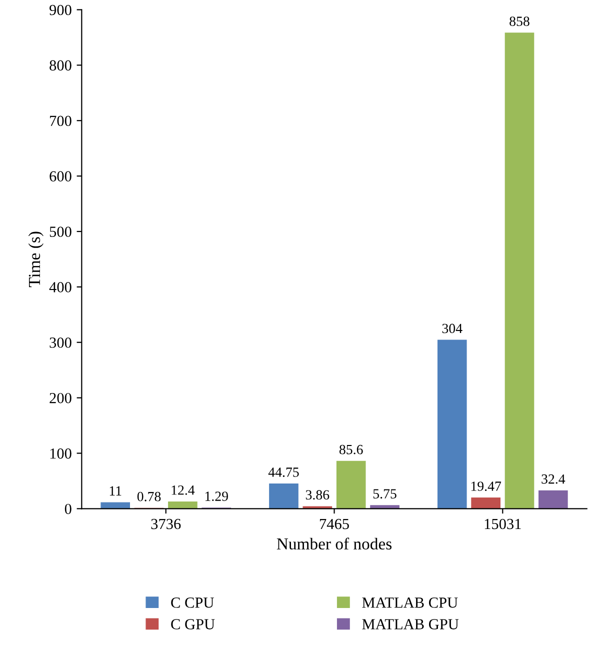 The image size is (605, 648). I want to click on y-tick-label: 300, so click(61, 343).